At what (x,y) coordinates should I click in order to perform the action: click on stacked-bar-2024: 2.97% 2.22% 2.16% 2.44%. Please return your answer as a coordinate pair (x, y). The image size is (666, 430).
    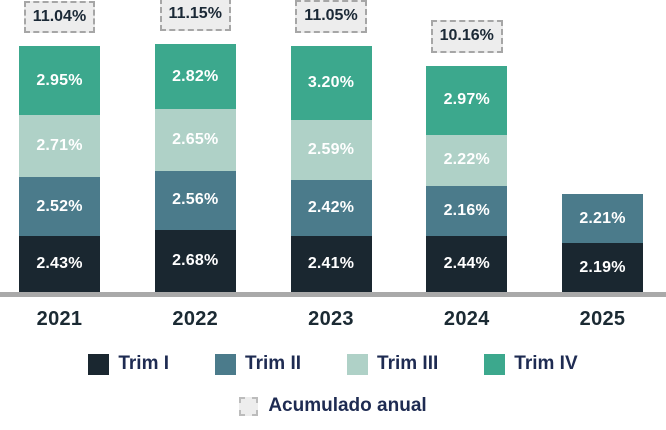
    Looking at the image, I should click on (467, 178).